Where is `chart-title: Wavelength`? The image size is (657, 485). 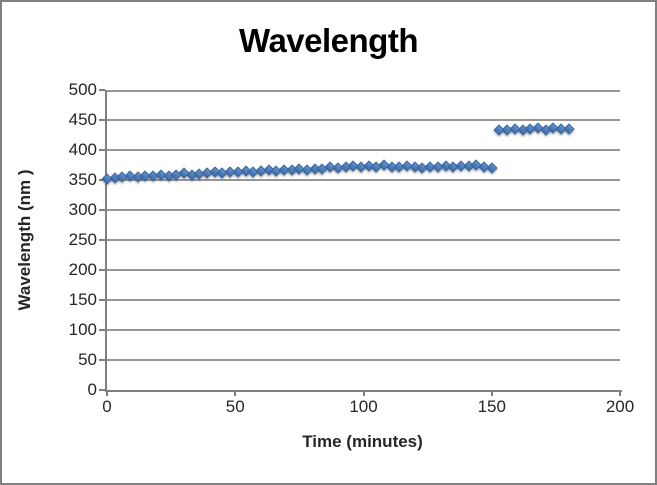 chart-title: Wavelength is located at coordinates (328, 40).